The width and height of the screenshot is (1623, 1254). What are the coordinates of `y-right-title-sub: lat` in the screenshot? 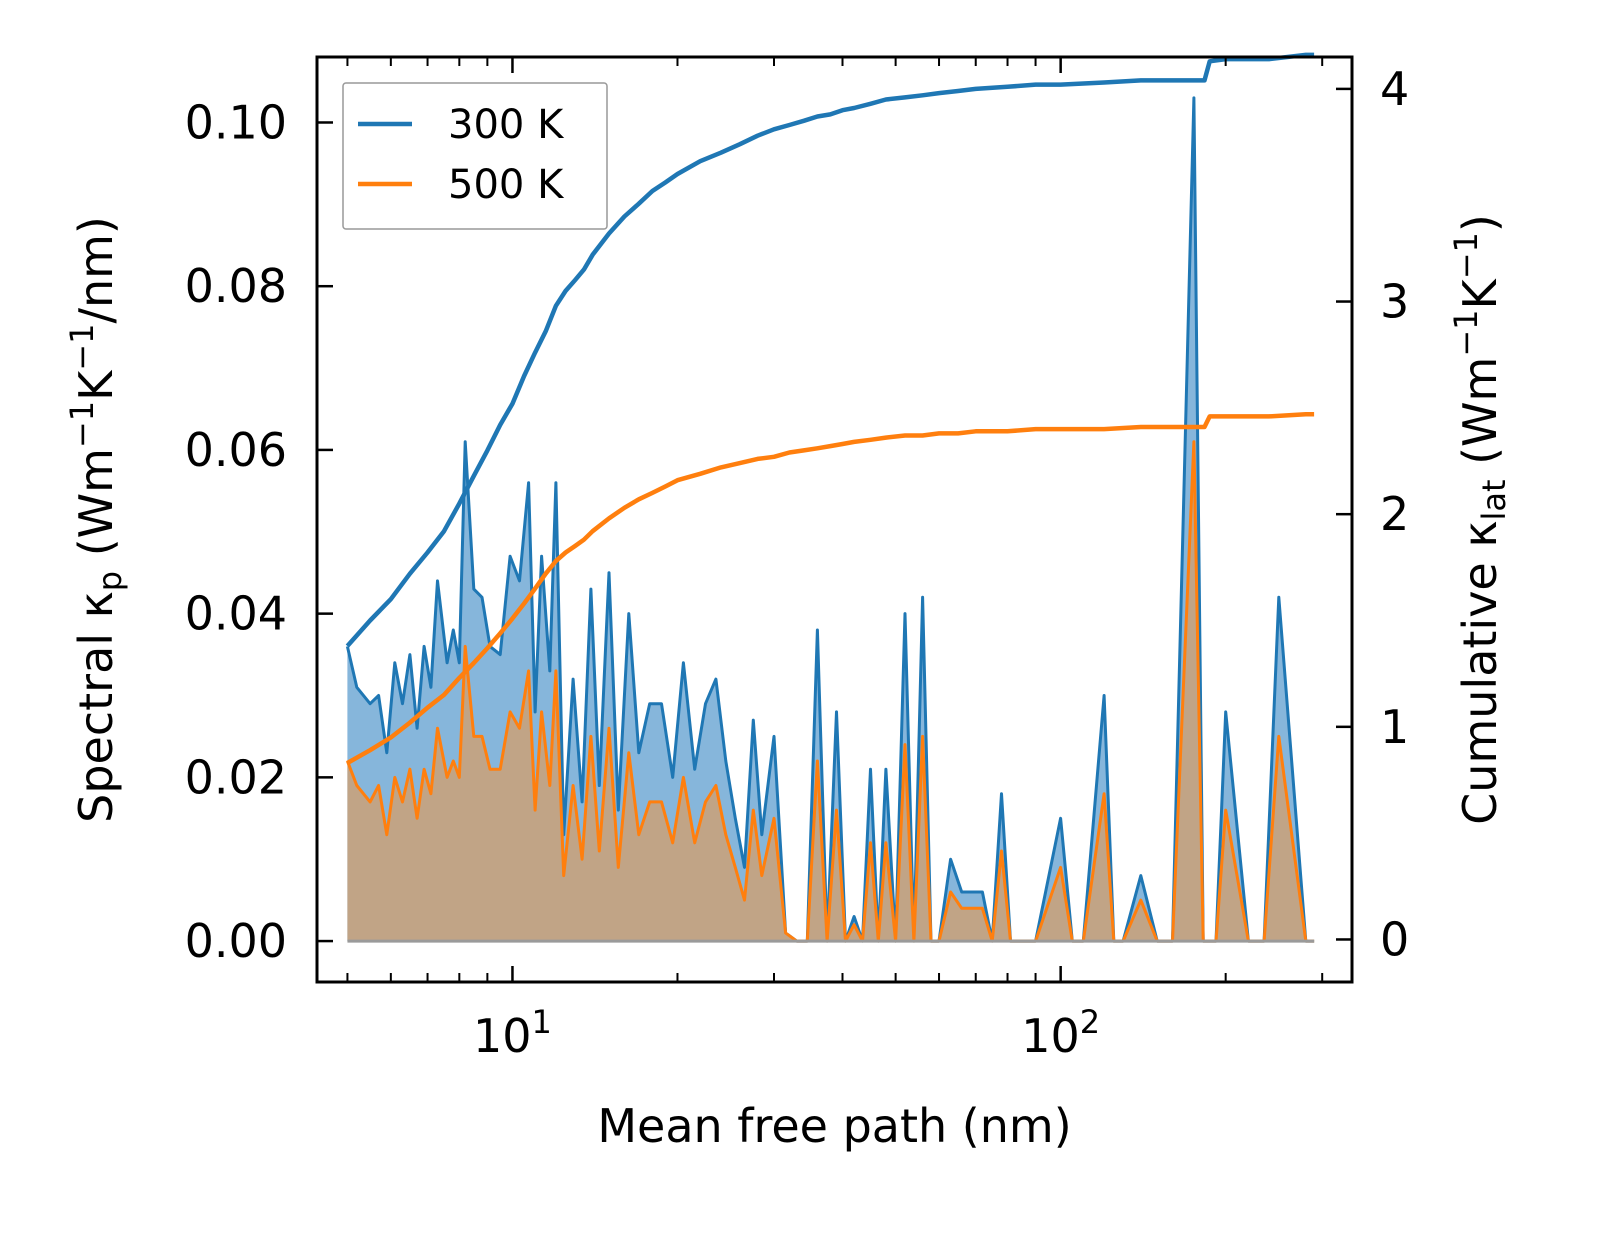 It's located at (1494, 500).